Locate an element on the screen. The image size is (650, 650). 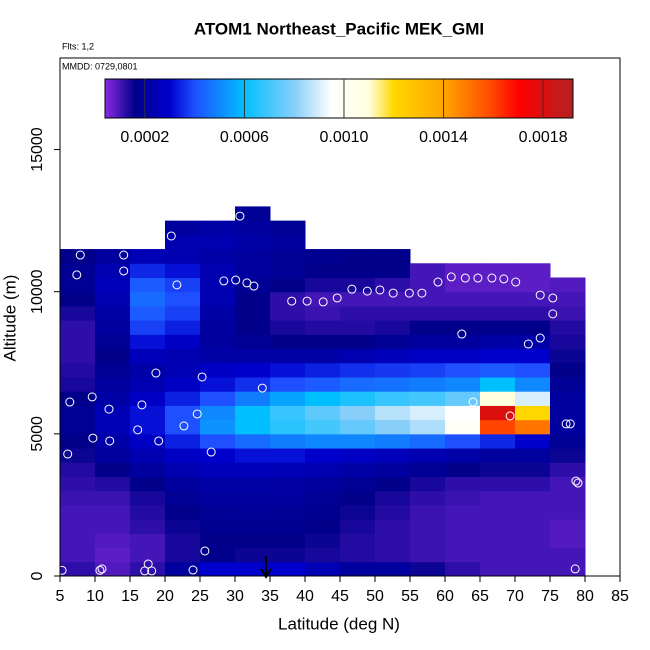
chart-title: ATOM1 Northeast_Pacific MEK_GMI is located at coordinates (339, 28).